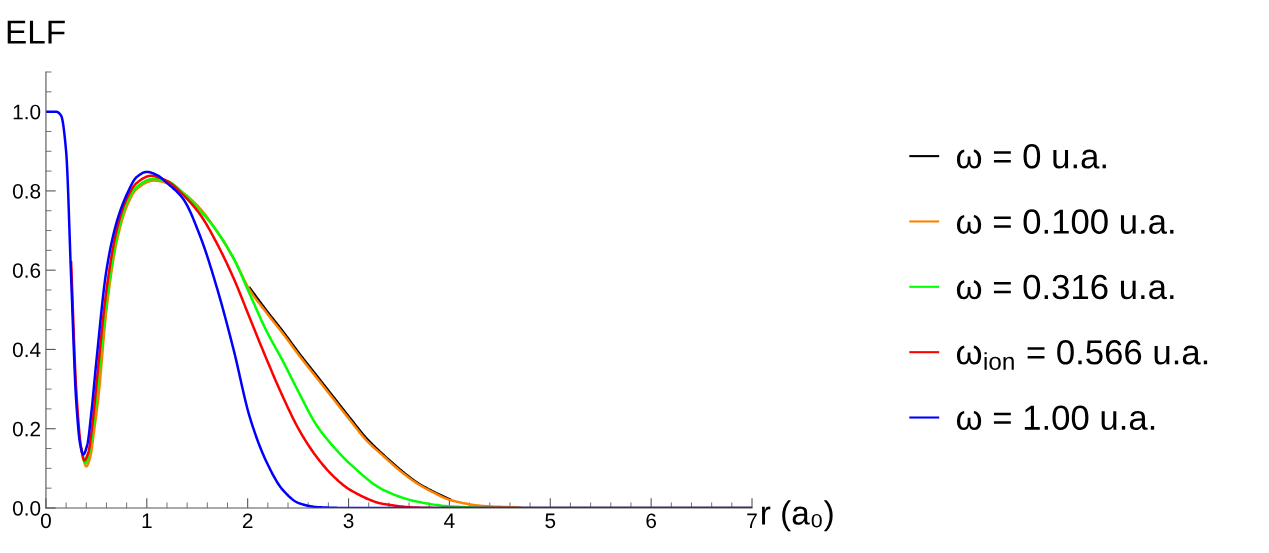  I want to click on y-tick-label: 0.6, so click(26, 270).